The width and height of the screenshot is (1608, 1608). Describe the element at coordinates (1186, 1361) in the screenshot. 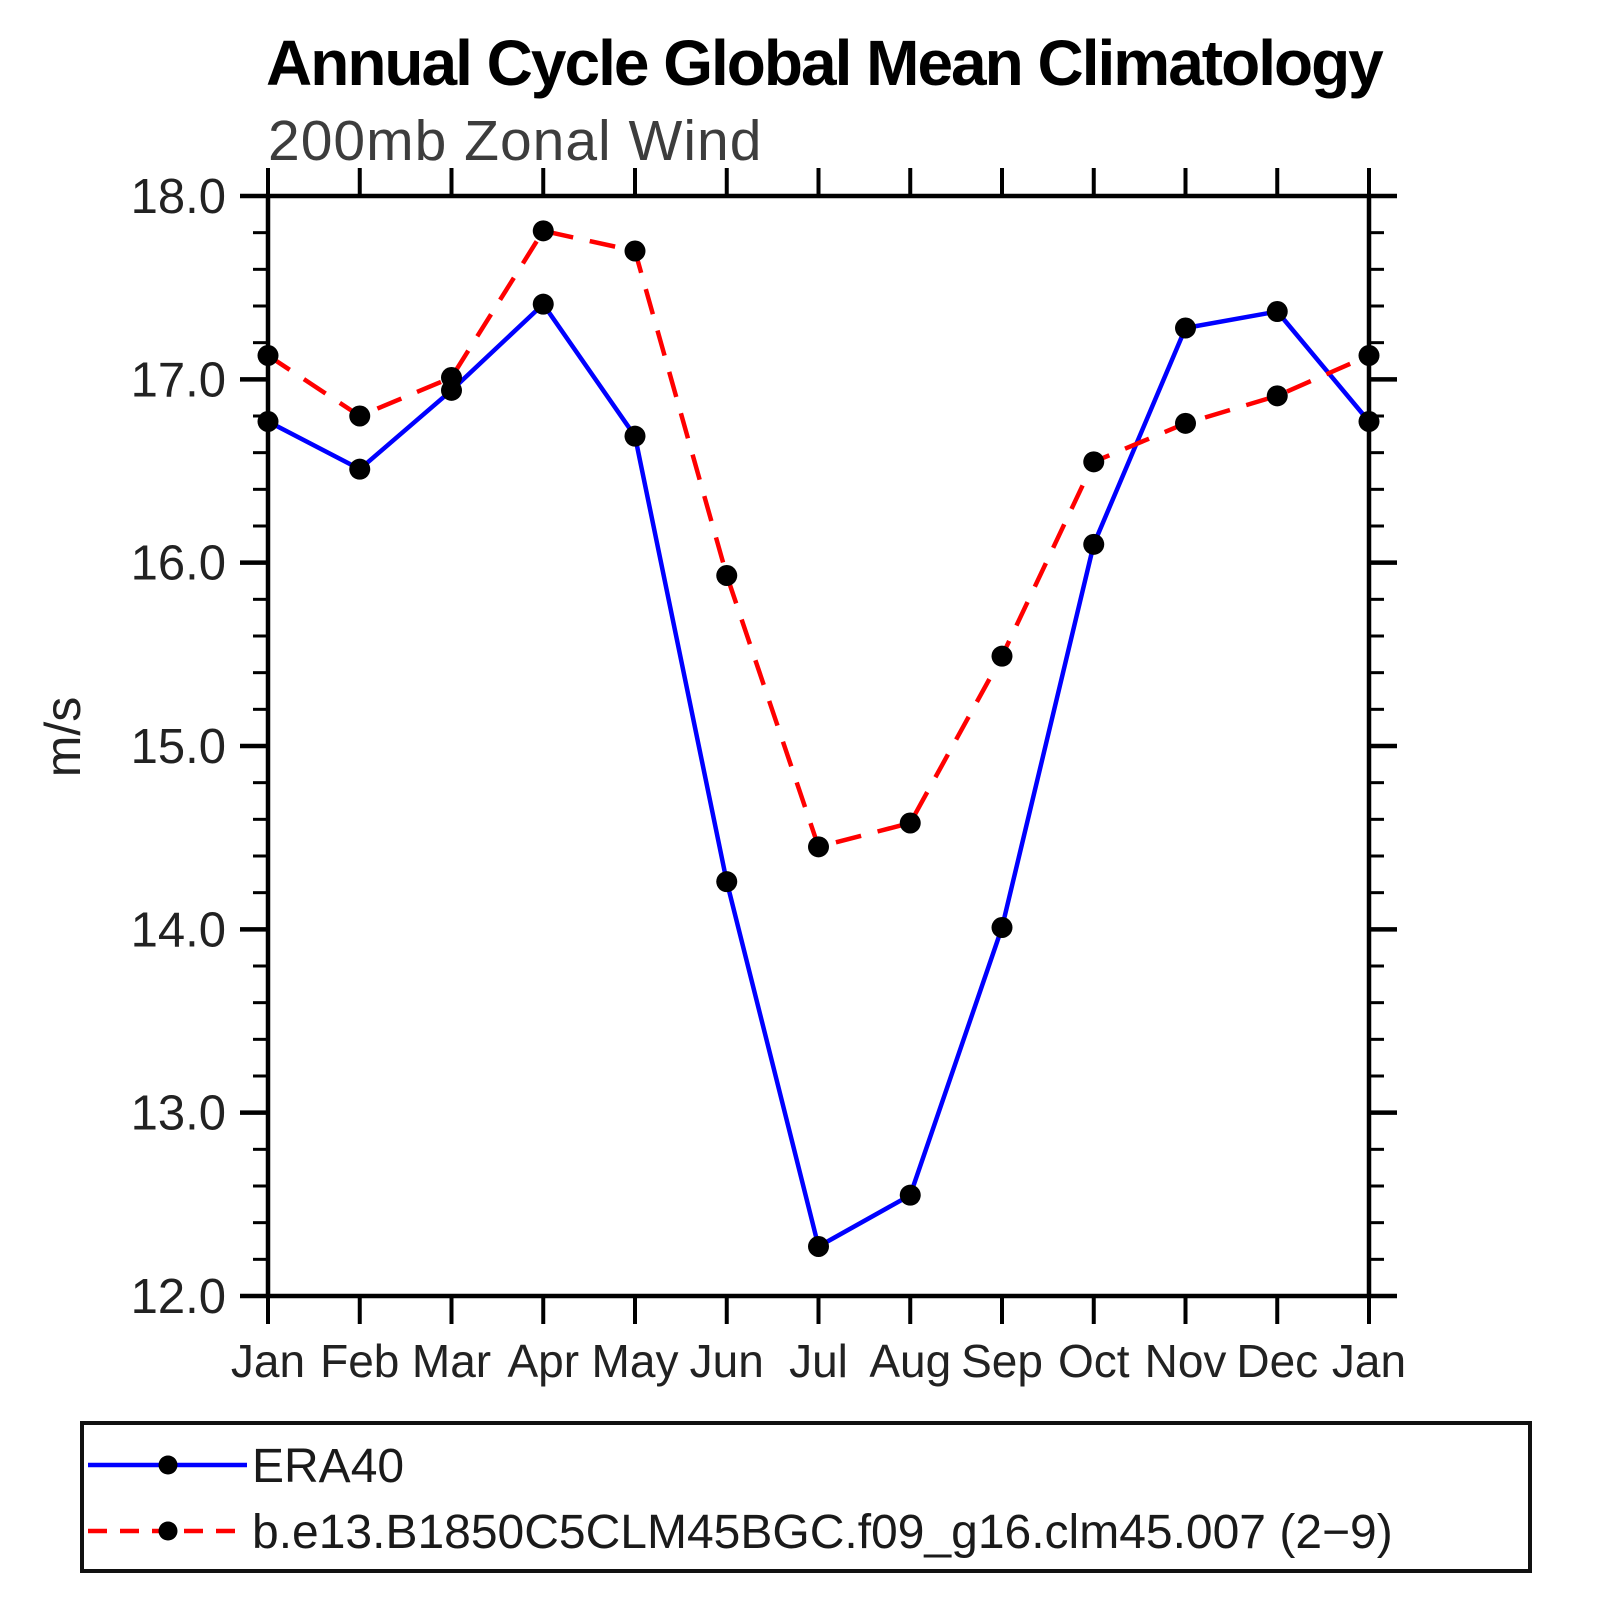

I see `x-tick-label: Nov` at that location.